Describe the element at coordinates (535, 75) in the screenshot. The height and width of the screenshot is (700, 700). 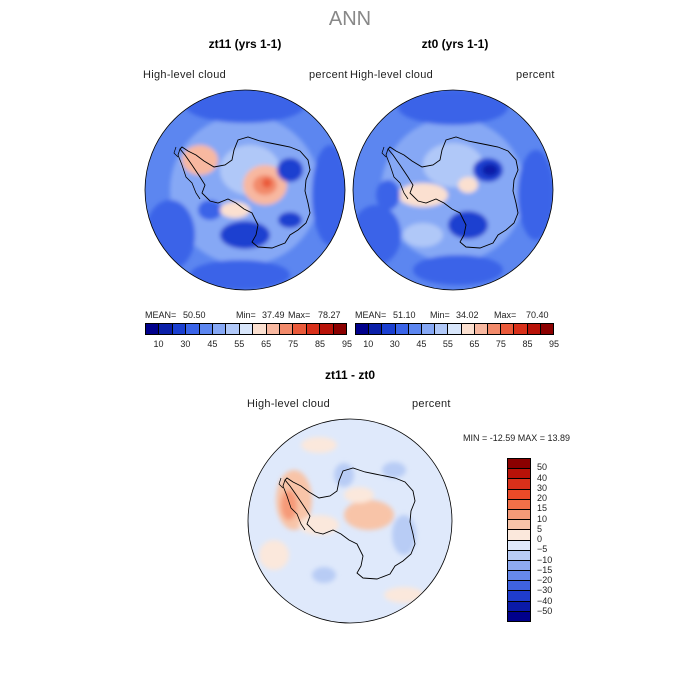
I see `panel-2-units: percent` at that location.